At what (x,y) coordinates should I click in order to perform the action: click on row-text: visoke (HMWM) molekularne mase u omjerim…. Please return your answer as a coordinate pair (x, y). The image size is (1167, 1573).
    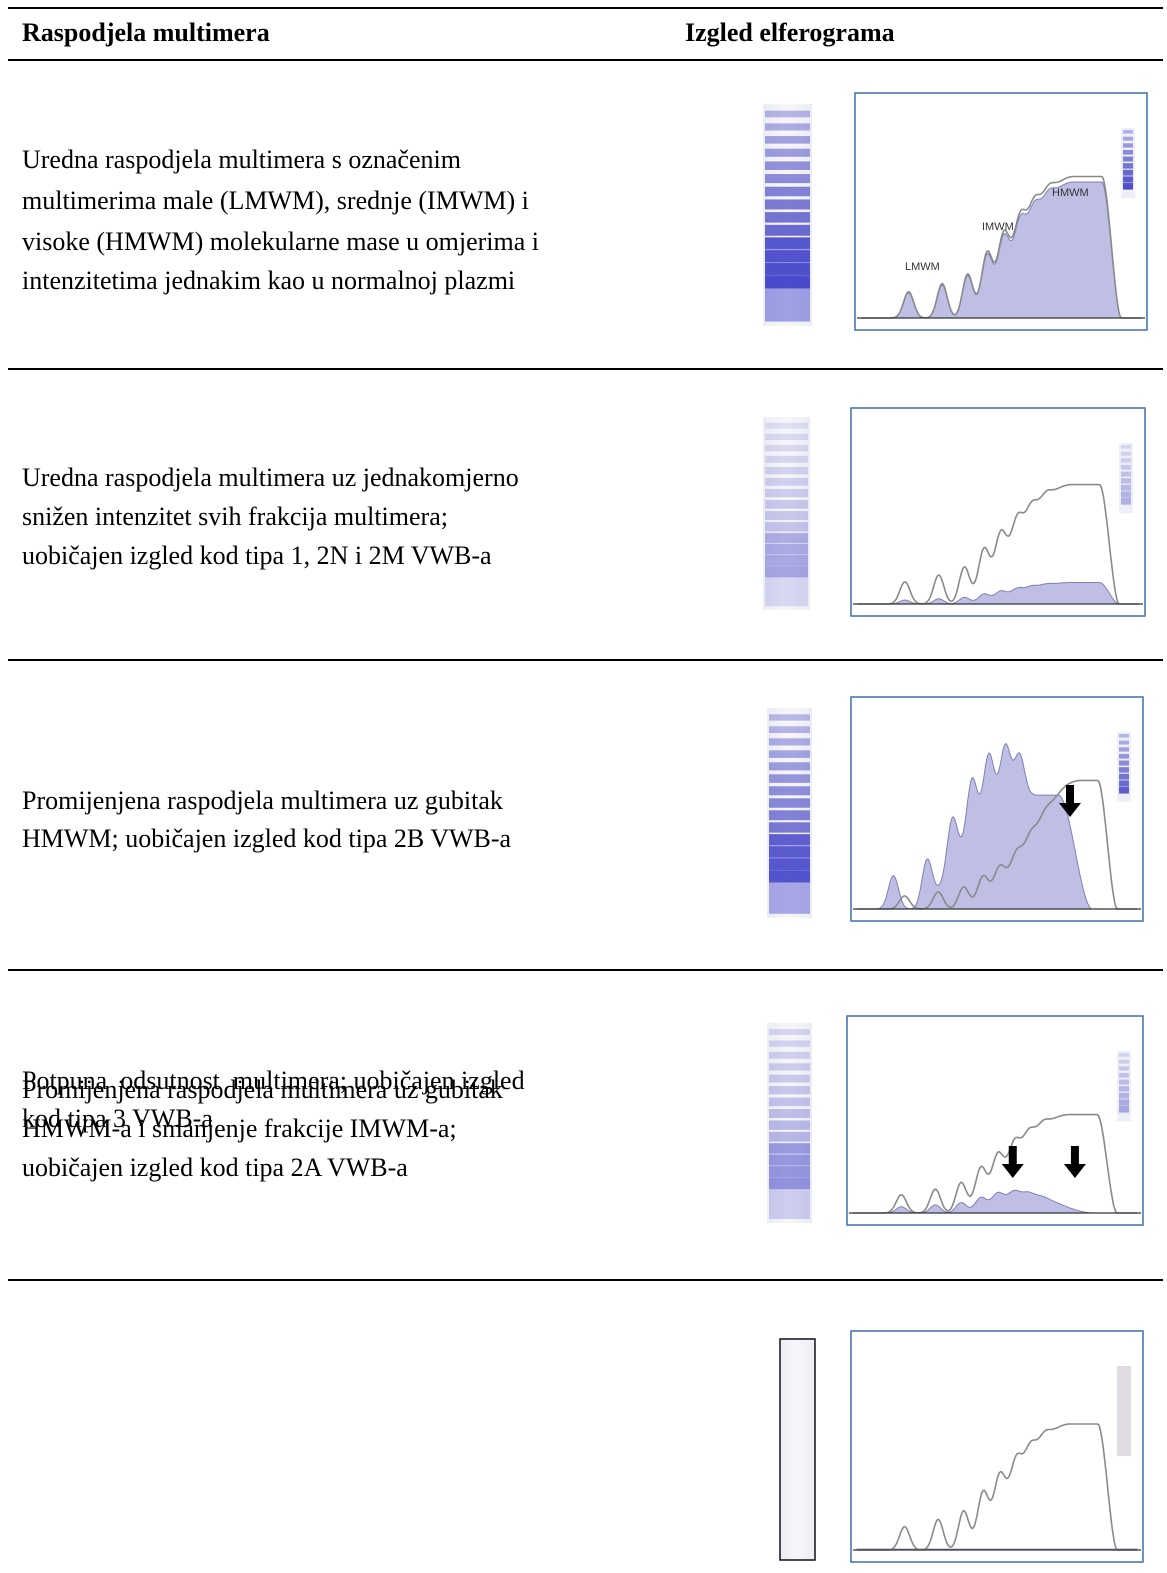
    Looking at the image, I should click on (280, 241).